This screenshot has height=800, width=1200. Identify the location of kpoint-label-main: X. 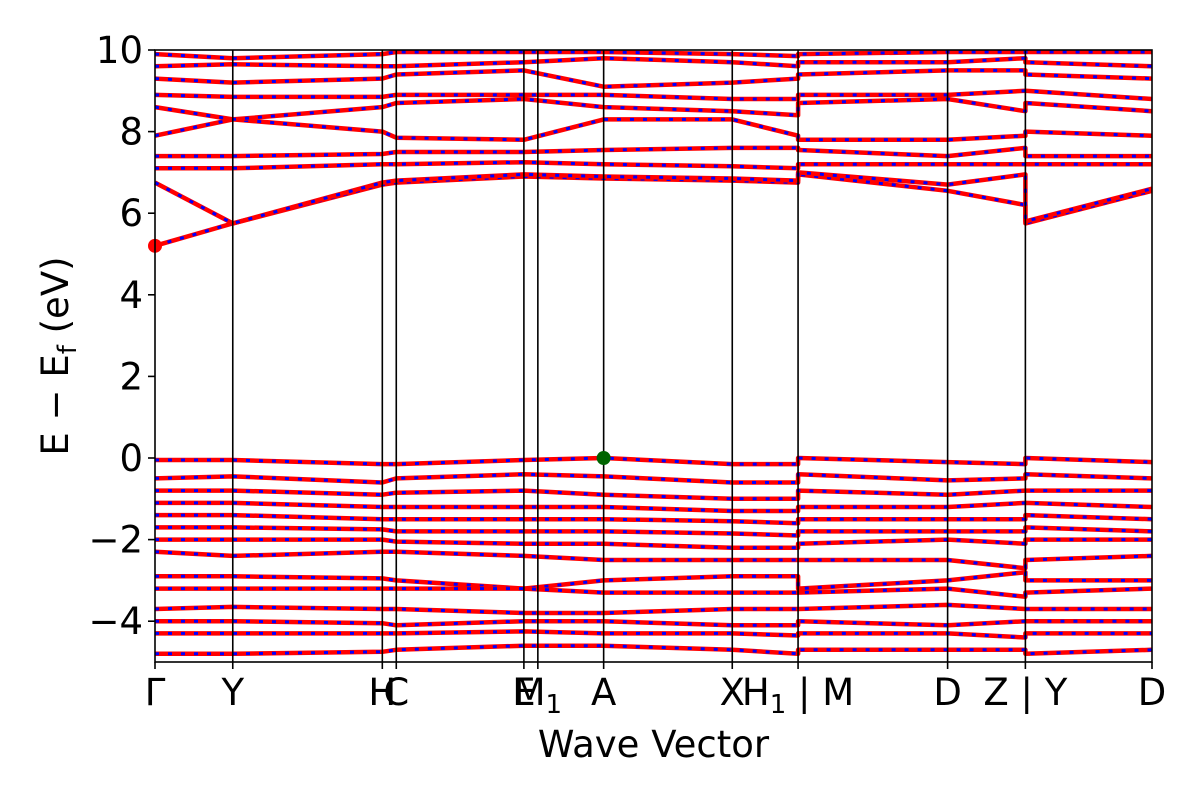
(732, 692).